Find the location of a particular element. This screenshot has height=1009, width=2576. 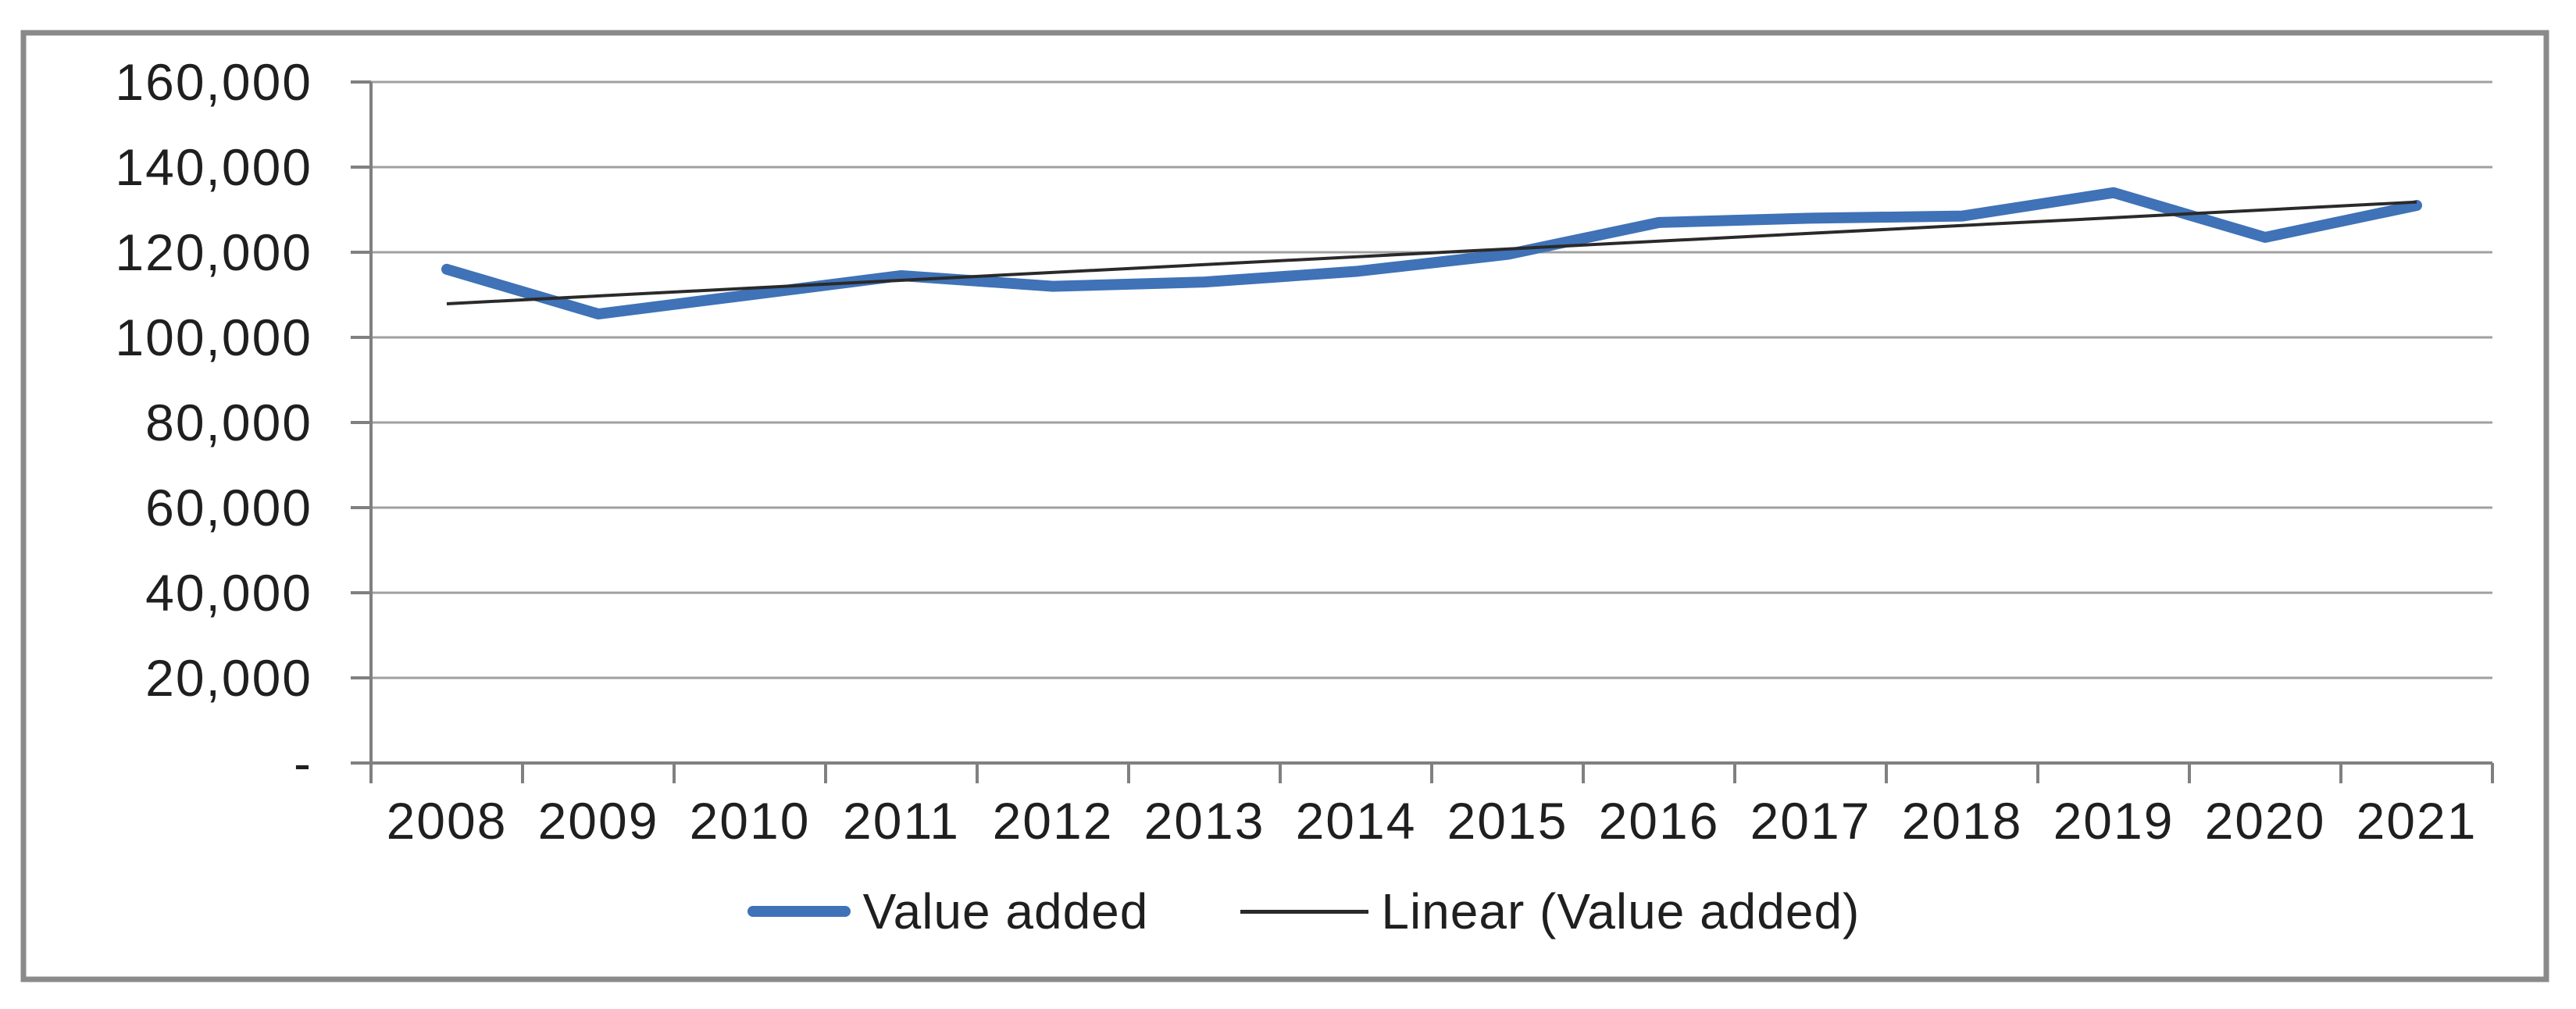

x-tick-label: 2018 is located at coordinates (1962, 821).